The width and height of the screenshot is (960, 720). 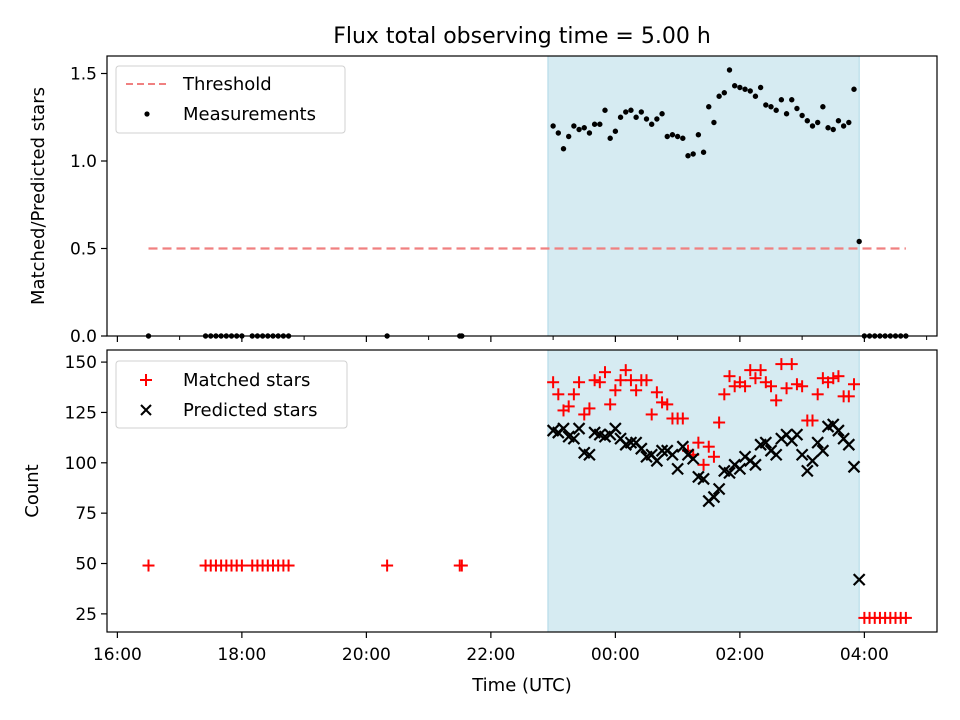 What do you see at coordinates (83, 250) in the screenshot?
I see `y-tick-label: 0.5` at bounding box center [83, 250].